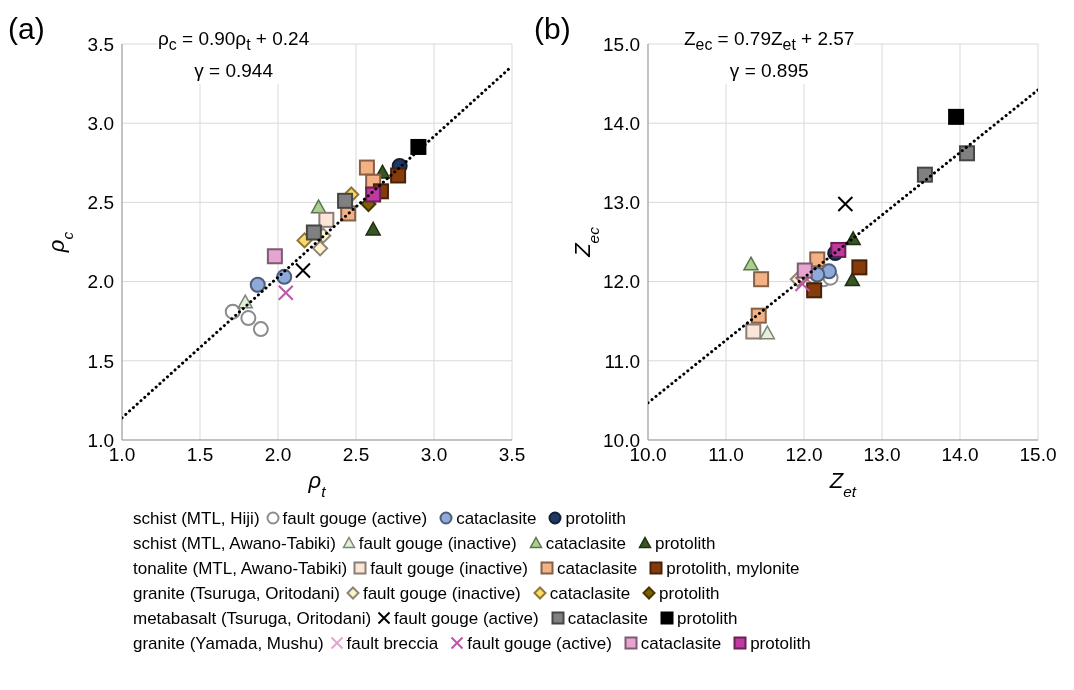 The width and height of the screenshot is (1074, 690). What do you see at coordinates (1038, 455) in the screenshot?
I see `x-tick-label: 15.0` at bounding box center [1038, 455].